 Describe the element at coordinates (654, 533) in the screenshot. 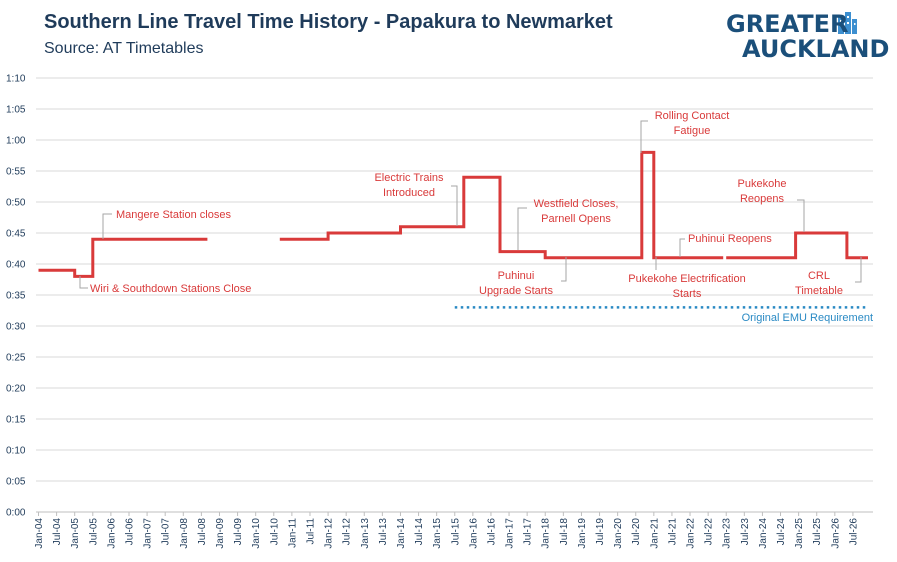

I see `x-tick-label: Jan-21` at that location.